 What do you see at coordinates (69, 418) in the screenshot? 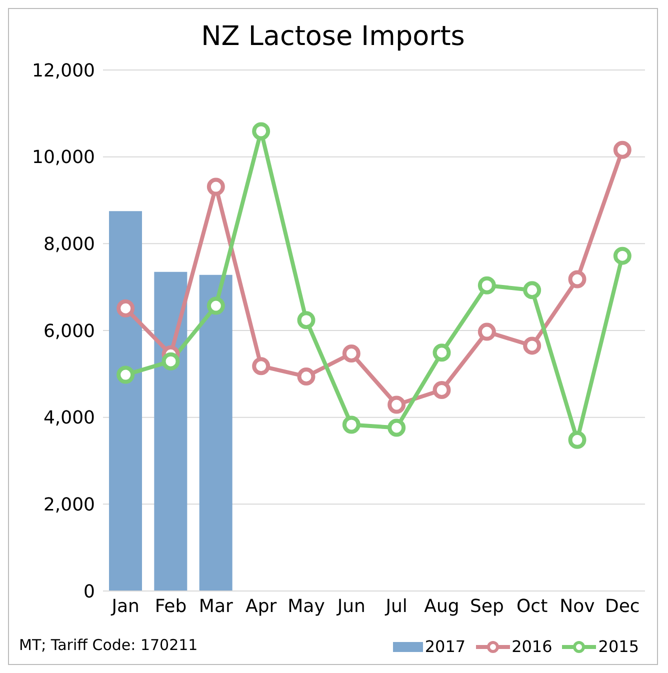
I see `y-tick-label: 4,000` at bounding box center [69, 418].